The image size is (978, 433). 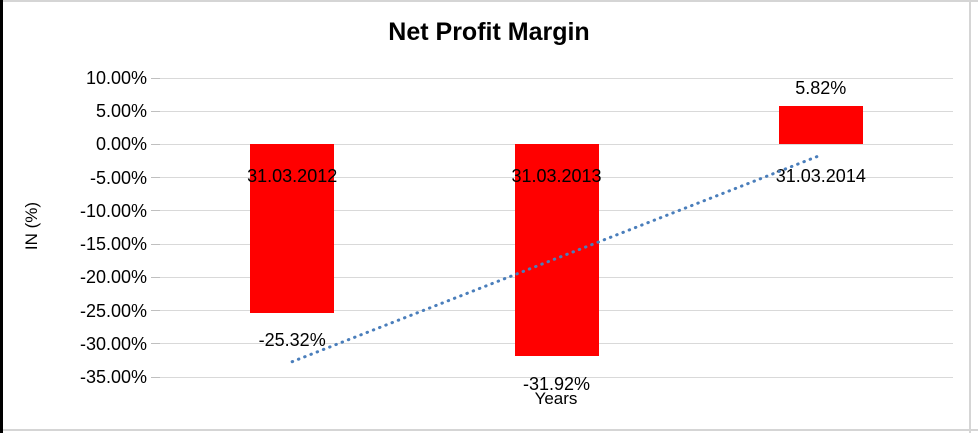 I want to click on category-label: 31.03.2014, so click(x=820, y=176).